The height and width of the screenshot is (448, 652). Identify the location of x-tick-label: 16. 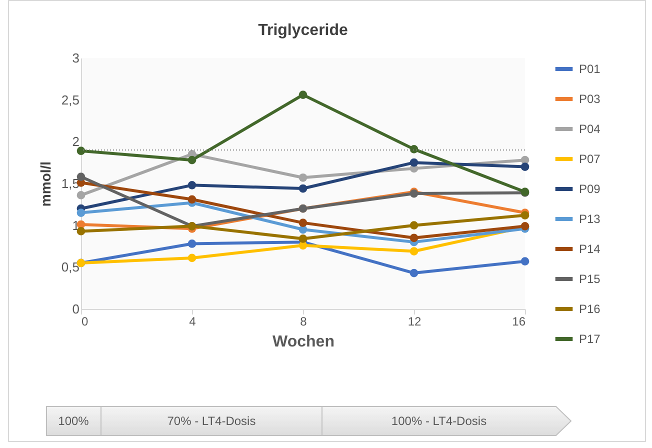
(519, 321).